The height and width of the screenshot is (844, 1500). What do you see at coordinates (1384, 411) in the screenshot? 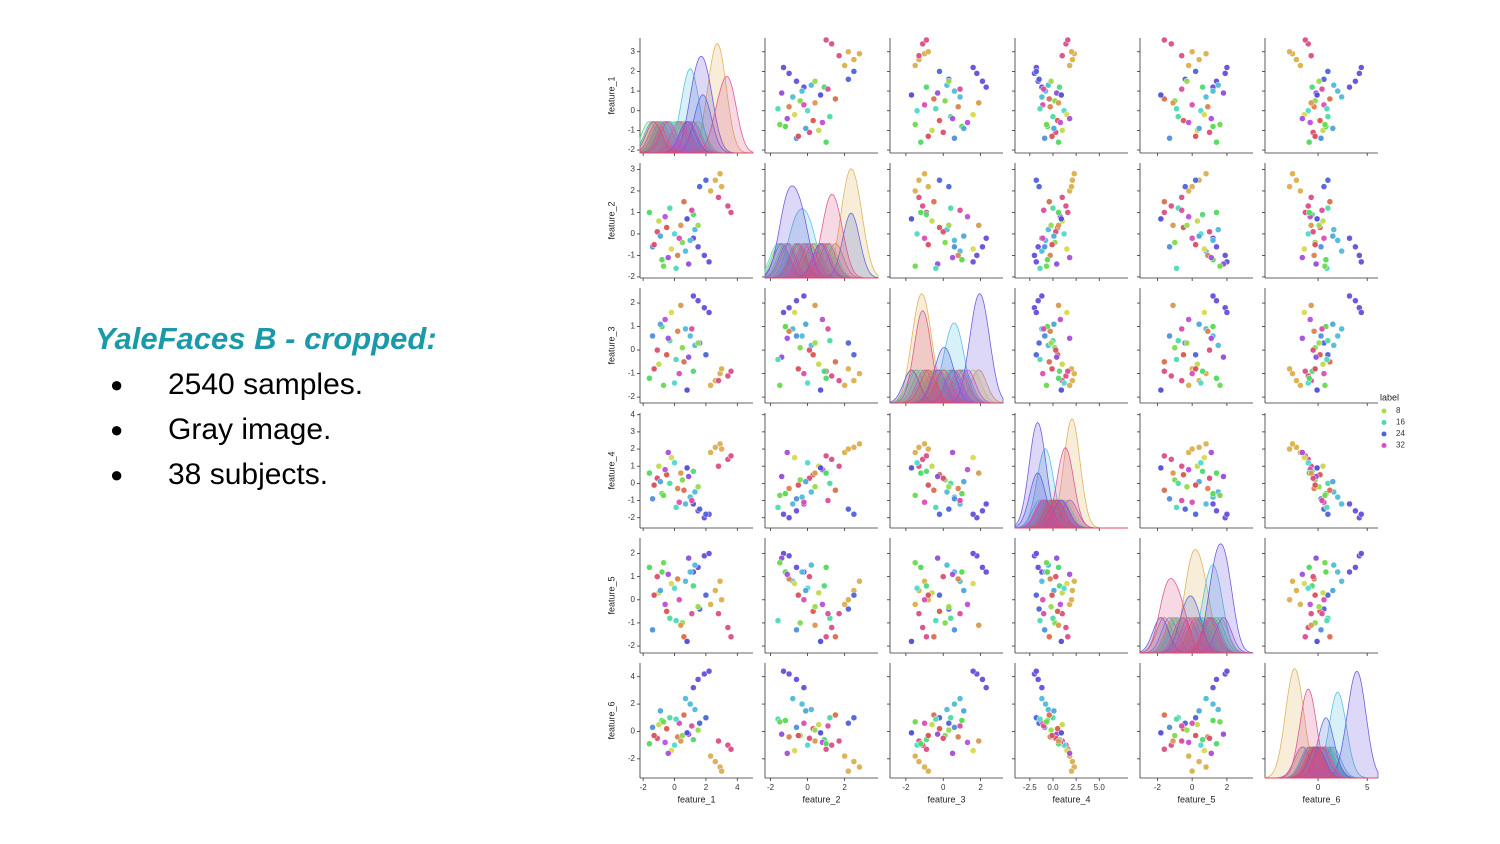
I see `legend-marker` at bounding box center [1384, 411].